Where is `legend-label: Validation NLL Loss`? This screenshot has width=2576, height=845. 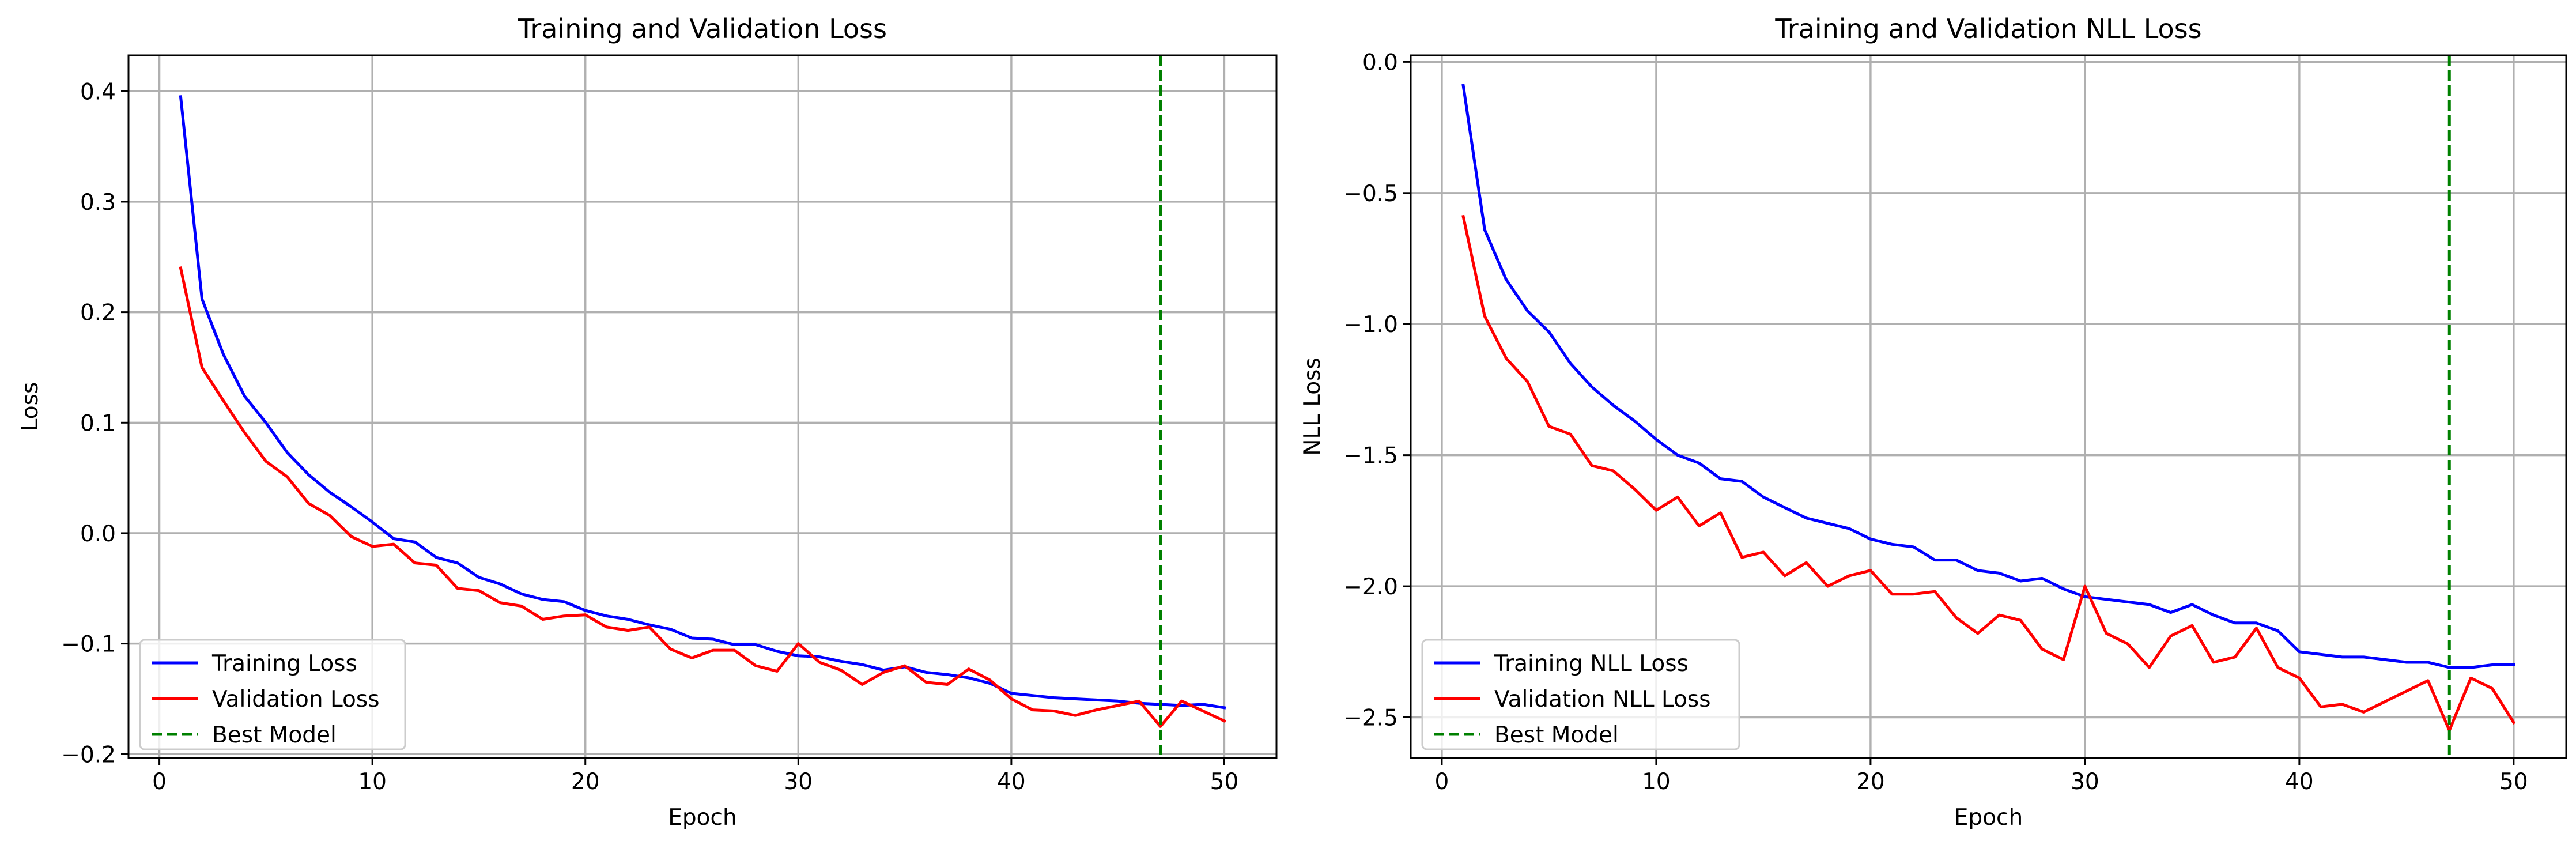 legend-label: Validation NLL Loss is located at coordinates (1602, 699).